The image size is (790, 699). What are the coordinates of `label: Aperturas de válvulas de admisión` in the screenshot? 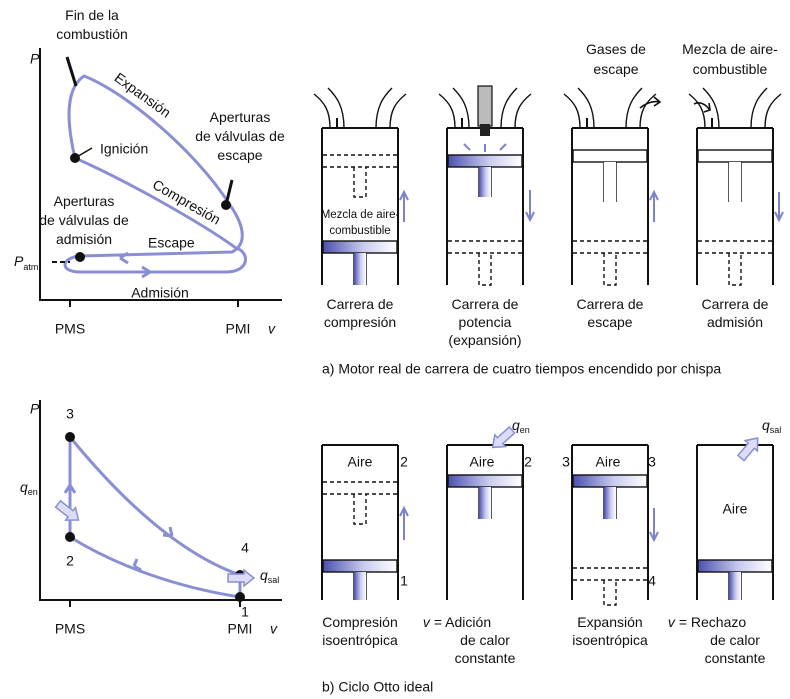 It's located at (84, 220).